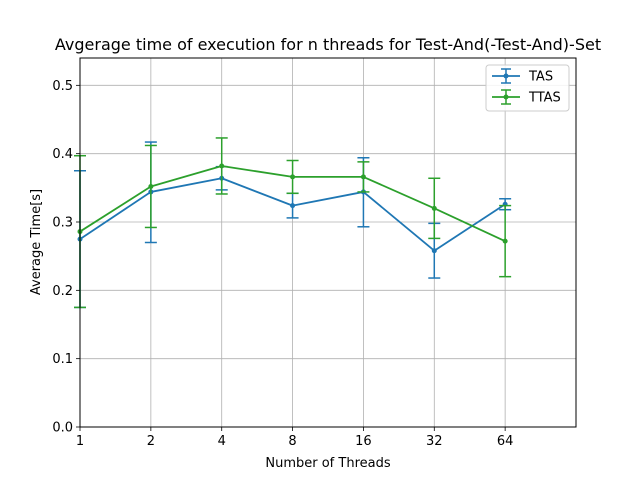 The width and height of the screenshot is (640, 480). Describe the element at coordinates (222, 441) in the screenshot. I see `x-tick-label: 4` at that location.